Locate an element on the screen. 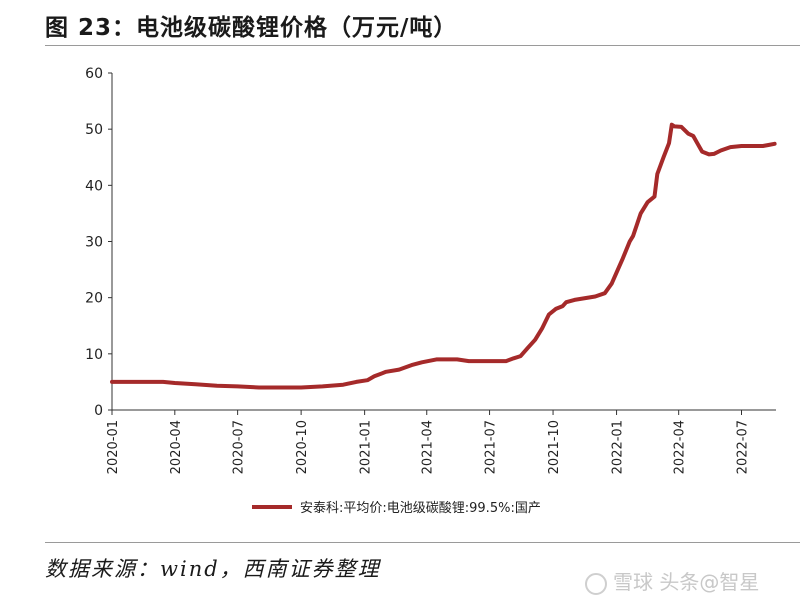 The height and width of the screenshot is (607, 800). x-tick-label: 2022-01 is located at coordinates (618, 447).